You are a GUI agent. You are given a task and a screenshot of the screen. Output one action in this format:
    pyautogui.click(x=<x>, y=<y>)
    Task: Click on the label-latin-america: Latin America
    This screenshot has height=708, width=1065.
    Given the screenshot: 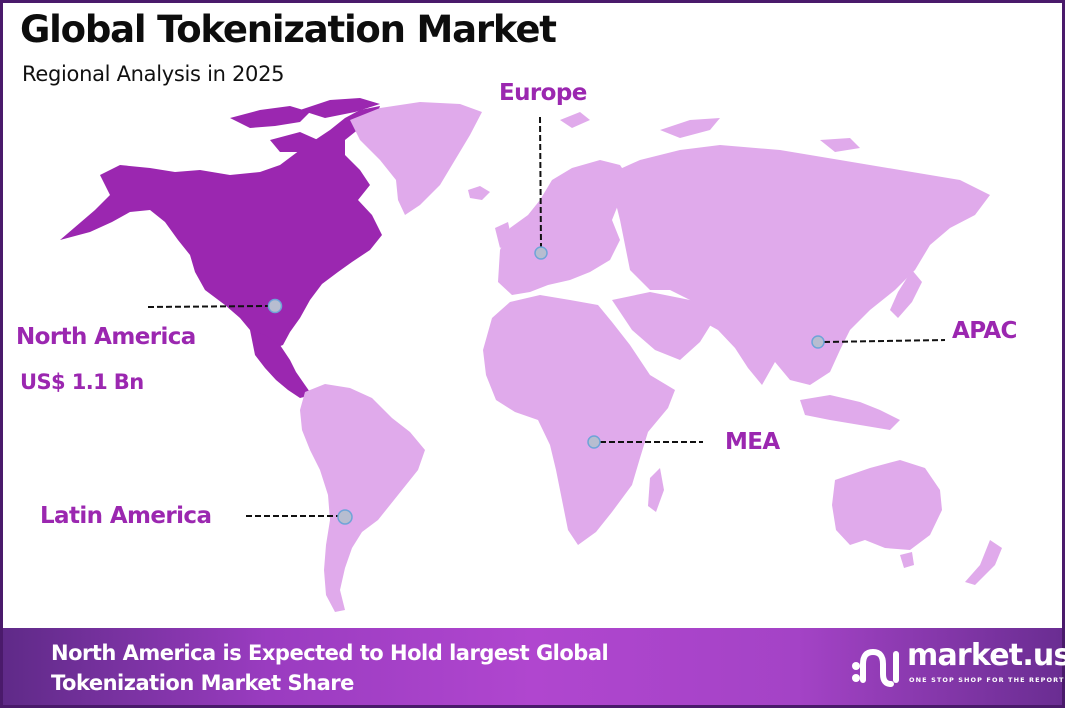 What is the action you would take?
    pyautogui.click(x=126, y=516)
    